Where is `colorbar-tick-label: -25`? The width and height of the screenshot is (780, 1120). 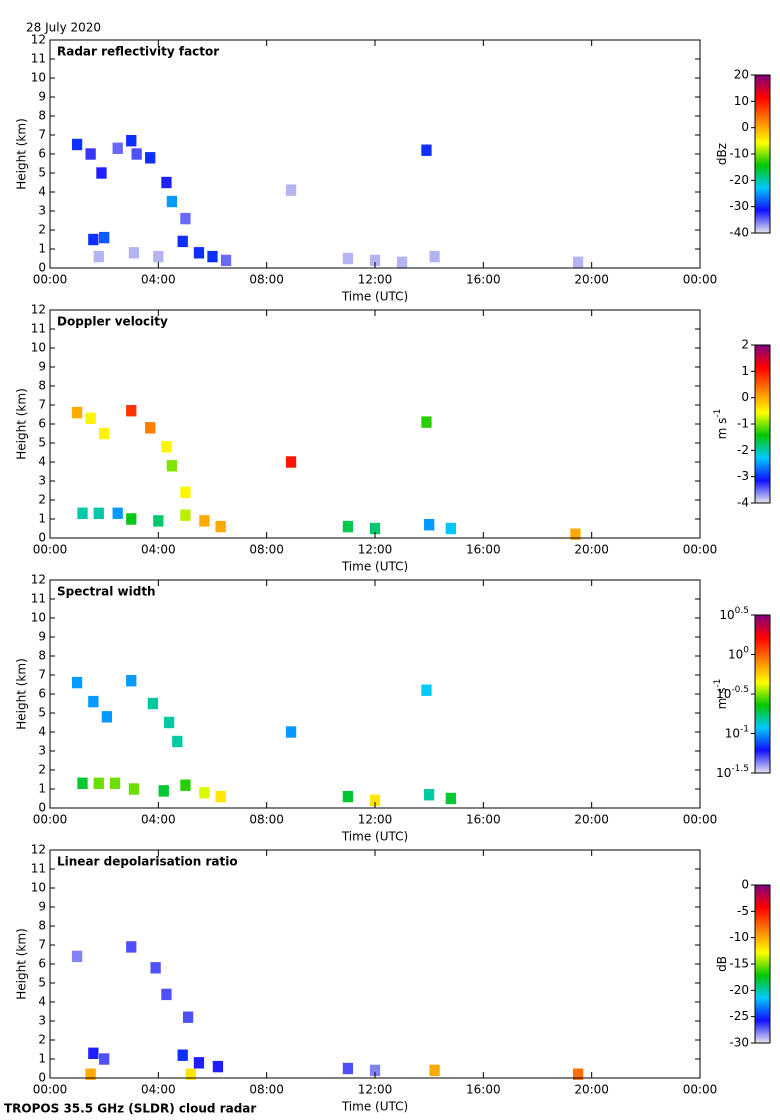
colorbar-tick-label: -25 is located at coordinates (739, 1016).